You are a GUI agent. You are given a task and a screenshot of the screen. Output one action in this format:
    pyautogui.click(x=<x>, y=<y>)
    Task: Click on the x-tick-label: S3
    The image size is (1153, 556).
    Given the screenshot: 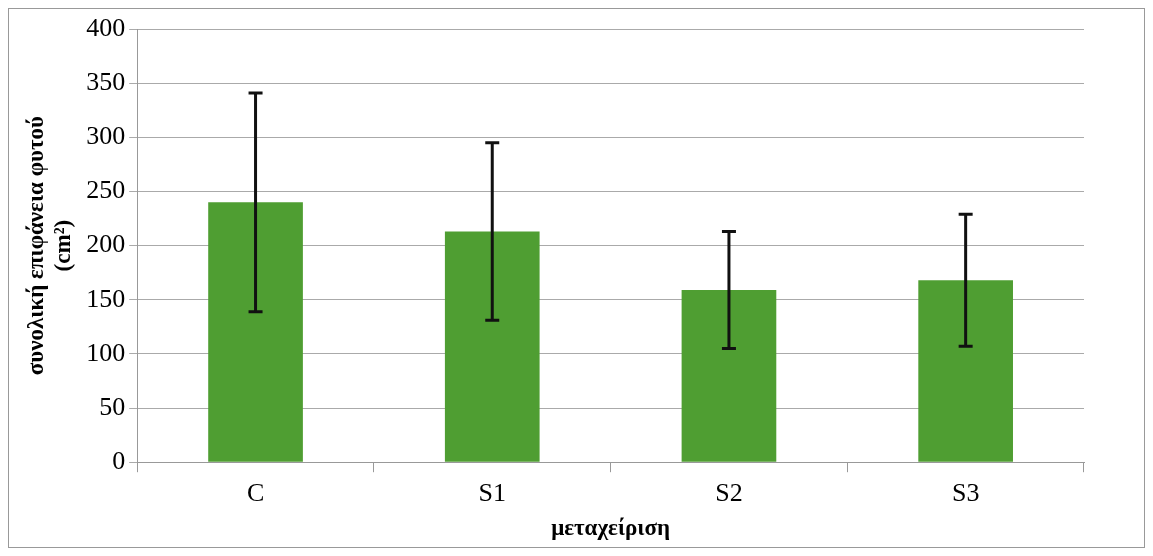 What is the action you would take?
    pyautogui.click(x=965, y=492)
    